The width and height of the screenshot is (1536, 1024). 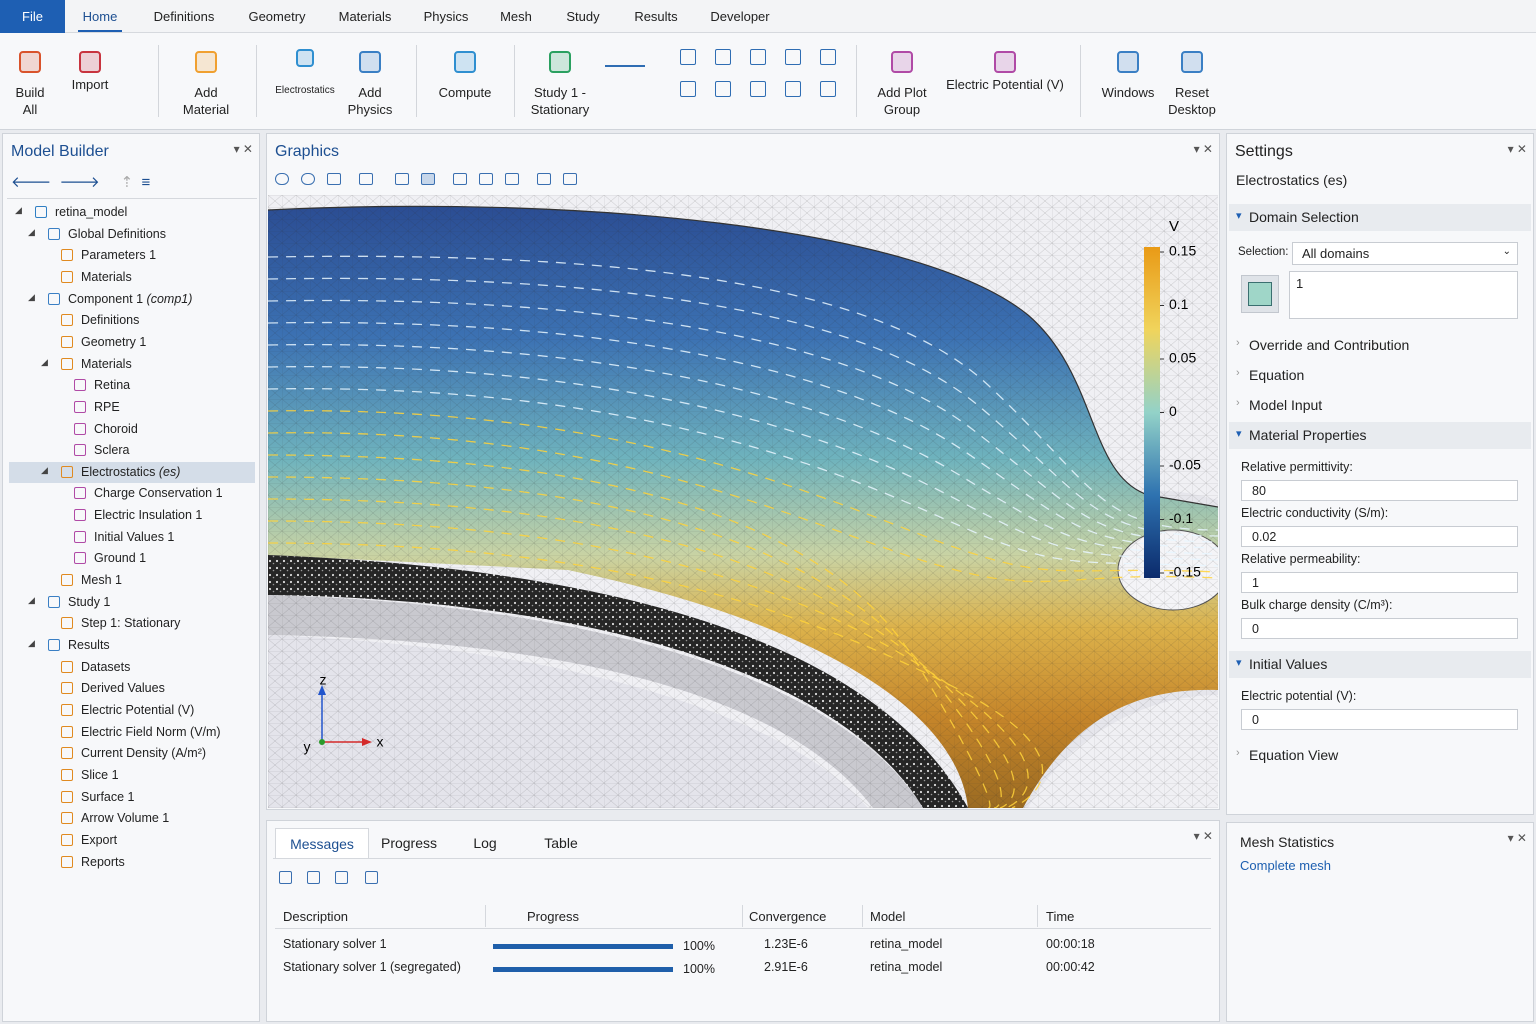 What do you see at coordinates (45, 82) in the screenshot?
I see `ribbon-button: Build All` at bounding box center [45, 82].